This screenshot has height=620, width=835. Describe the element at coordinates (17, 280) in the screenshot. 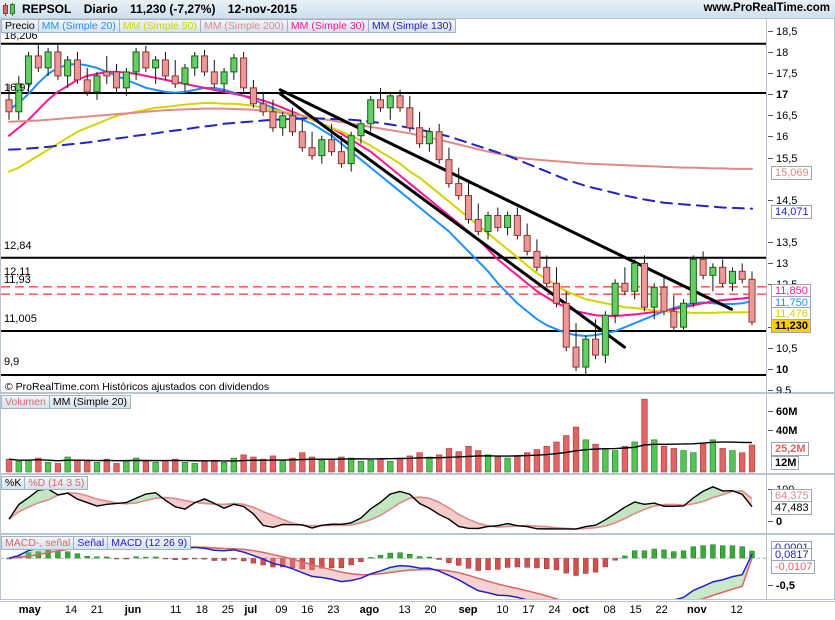

I see `price-left-label-4: 11,93` at that location.